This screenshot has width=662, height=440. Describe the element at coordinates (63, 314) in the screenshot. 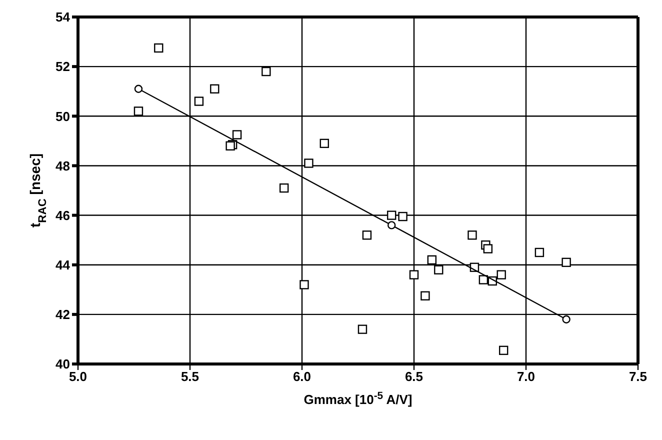

I see `y-tick-label: 42` at that location.